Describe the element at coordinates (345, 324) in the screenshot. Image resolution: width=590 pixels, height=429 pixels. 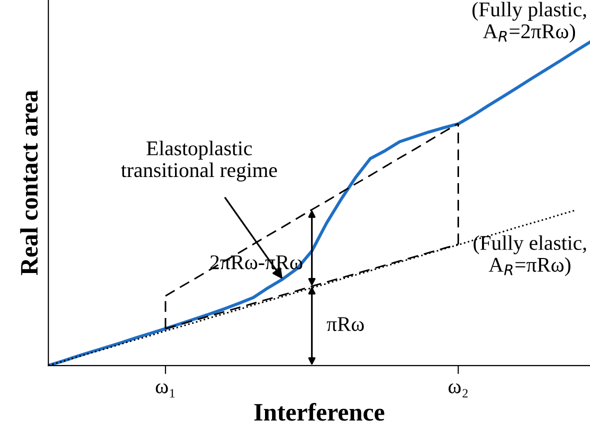
I see `annotation: πRω` at that location.